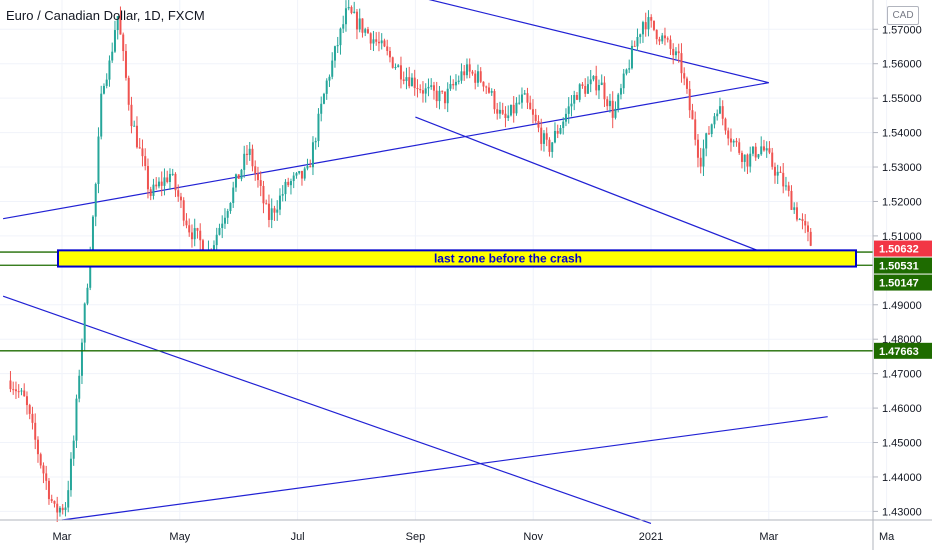 The height and width of the screenshot is (555, 932). What do you see at coordinates (902, 478) in the screenshot?
I see `y-tick-label: 1.44000` at bounding box center [902, 478].